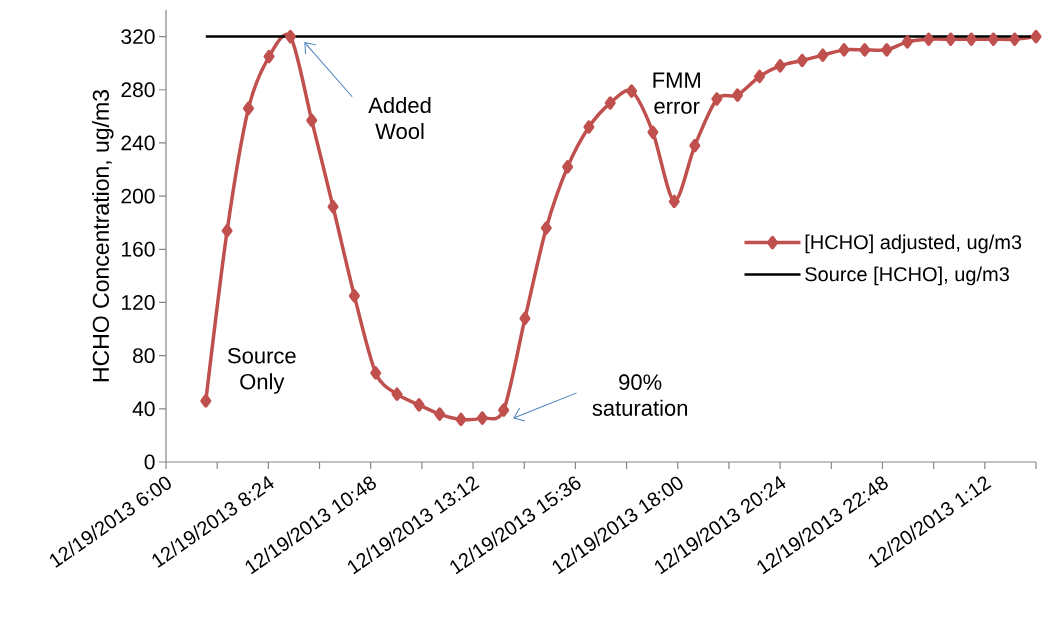 Image resolution: width=1062 pixels, height=630 pixels. I want to click on y-tick-label: 80, so click(144, 356).